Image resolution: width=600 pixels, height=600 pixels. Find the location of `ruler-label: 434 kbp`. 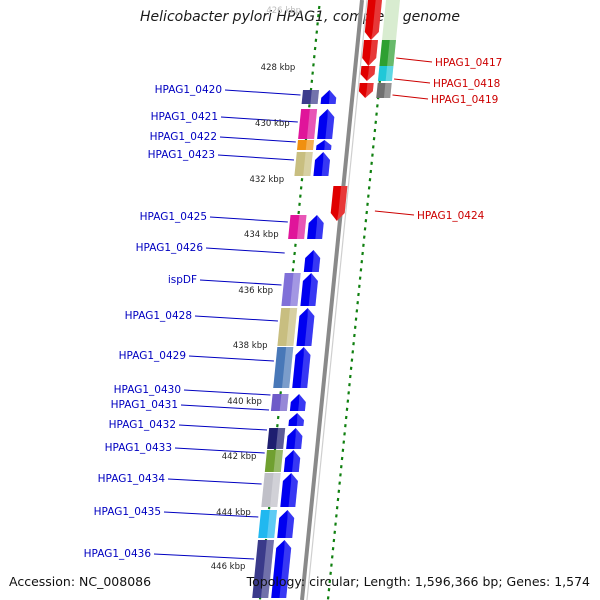

ruler-label: 434 kbp is located at coordinates (261, 235).